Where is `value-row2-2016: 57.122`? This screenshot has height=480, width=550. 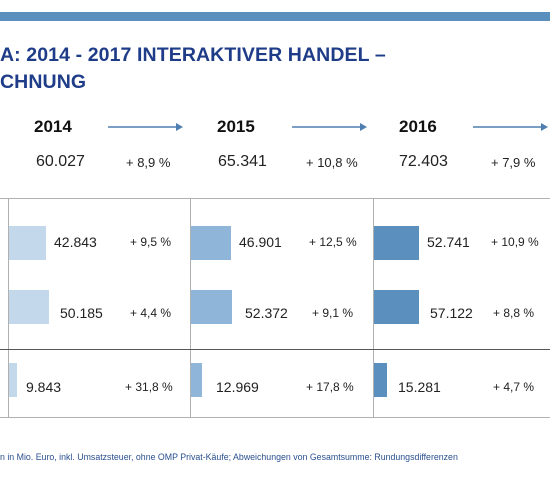 value-row2-2016: 57.122 is located at coordinates (451, 313).